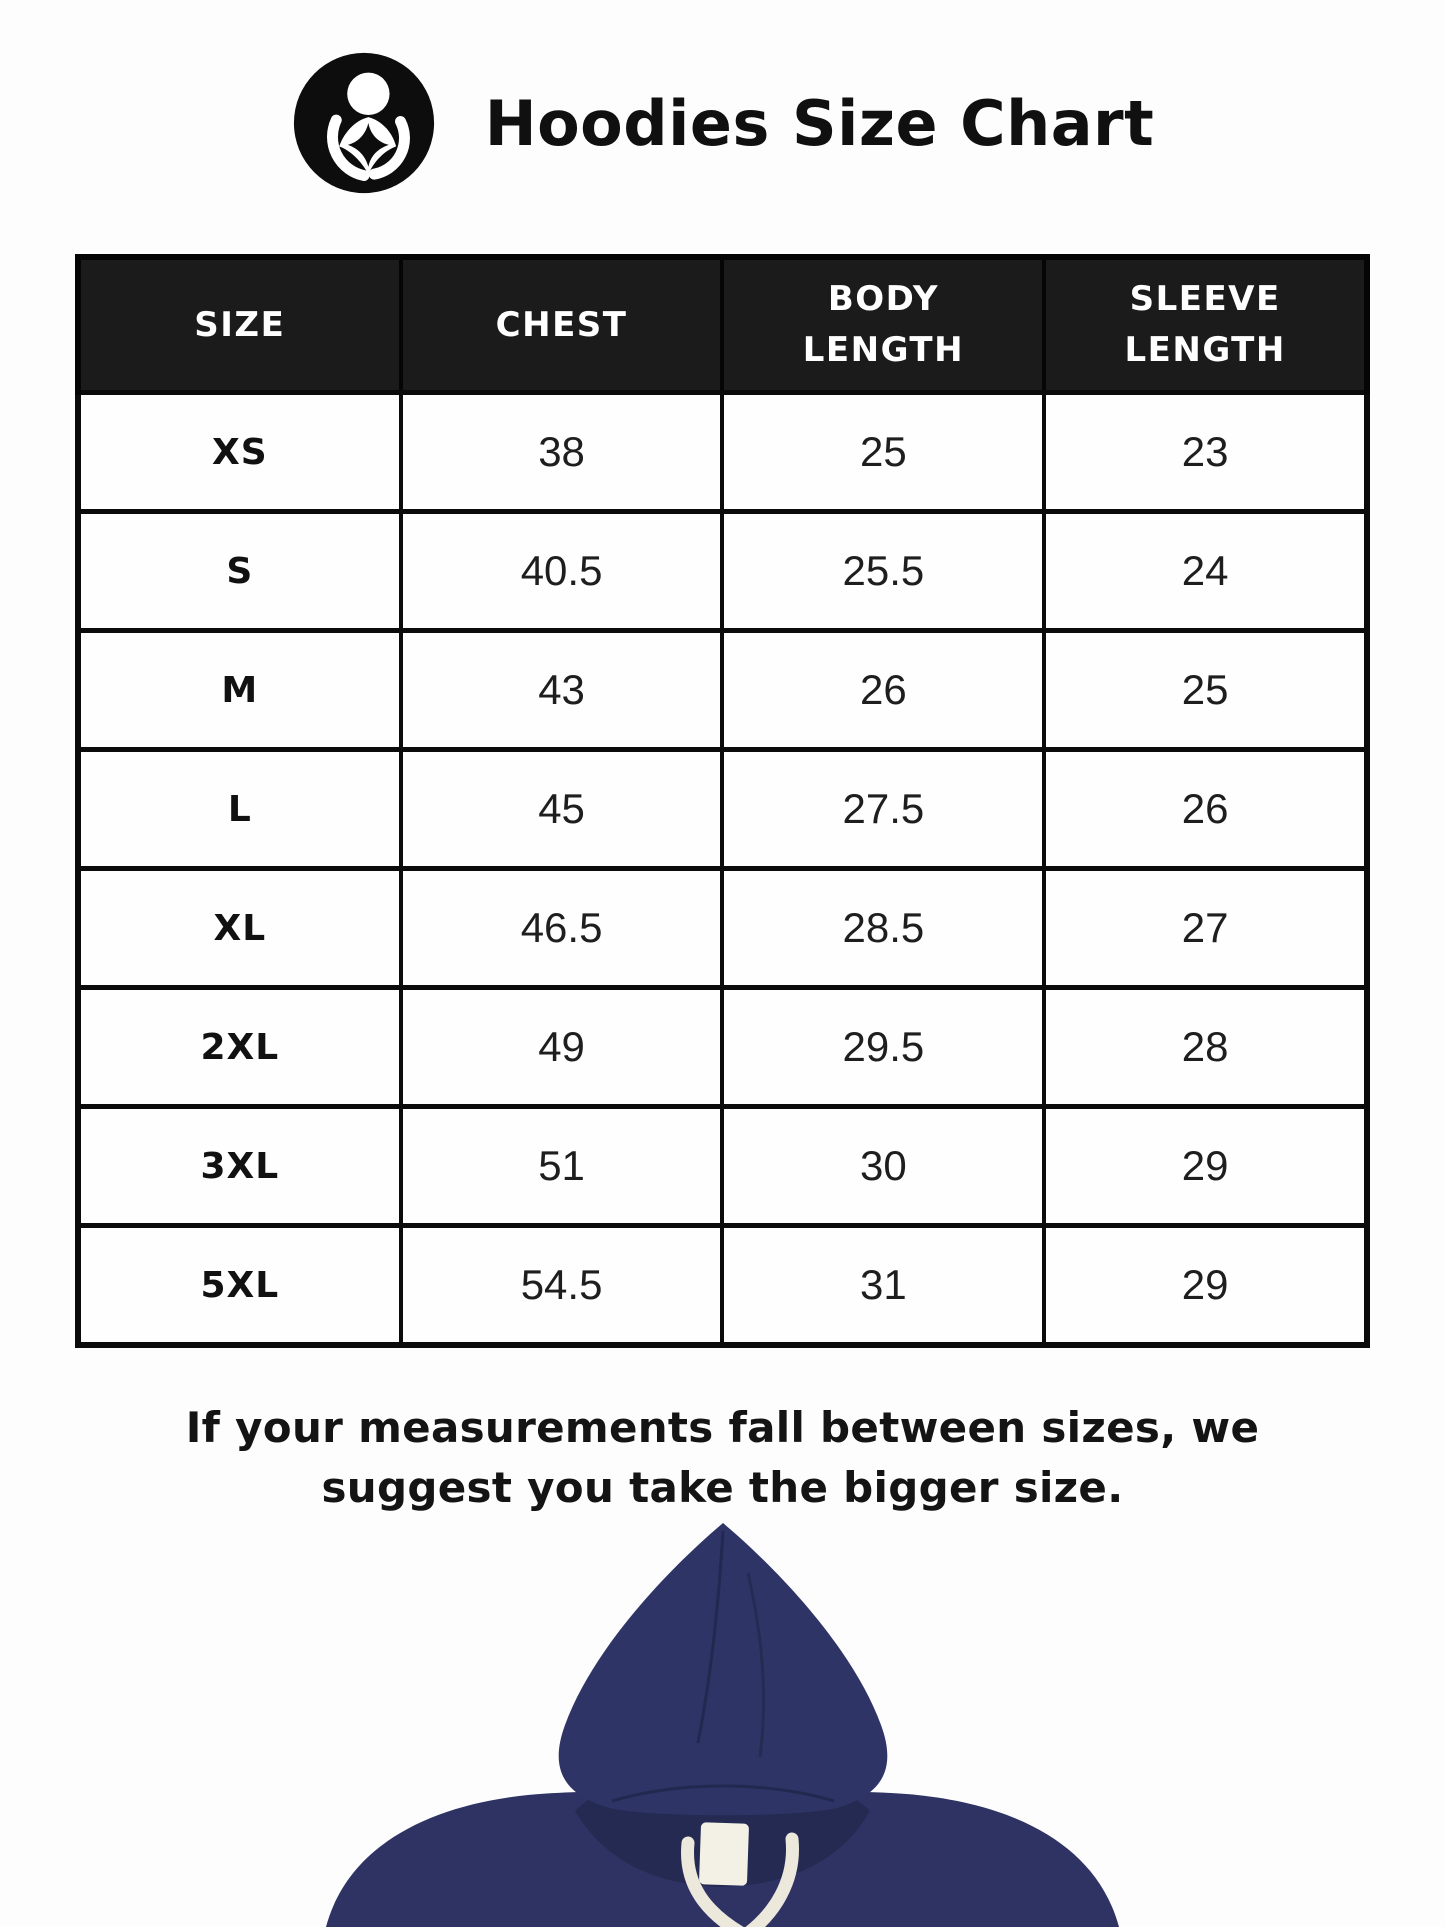 This screenshot has width=1445, height=1927. Describe the element at coordinates (723, 1669) in the screenshot. I see `hoodie-hood-shape` at that location.